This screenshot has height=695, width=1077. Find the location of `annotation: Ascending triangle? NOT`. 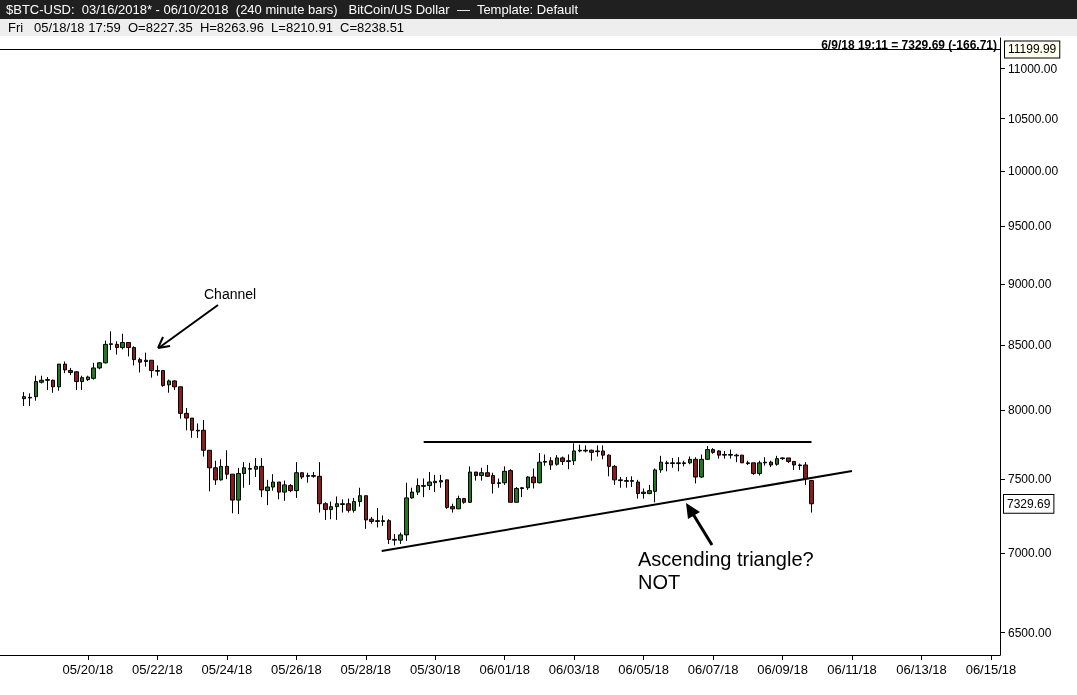

annotation: Ascending triangle? NOT is located at coordinates (726, 570).